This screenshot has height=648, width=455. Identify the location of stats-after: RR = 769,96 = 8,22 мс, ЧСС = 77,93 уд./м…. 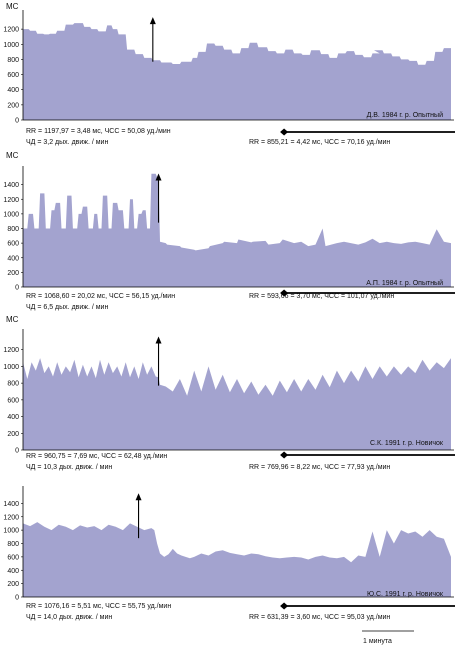
(319, 467).